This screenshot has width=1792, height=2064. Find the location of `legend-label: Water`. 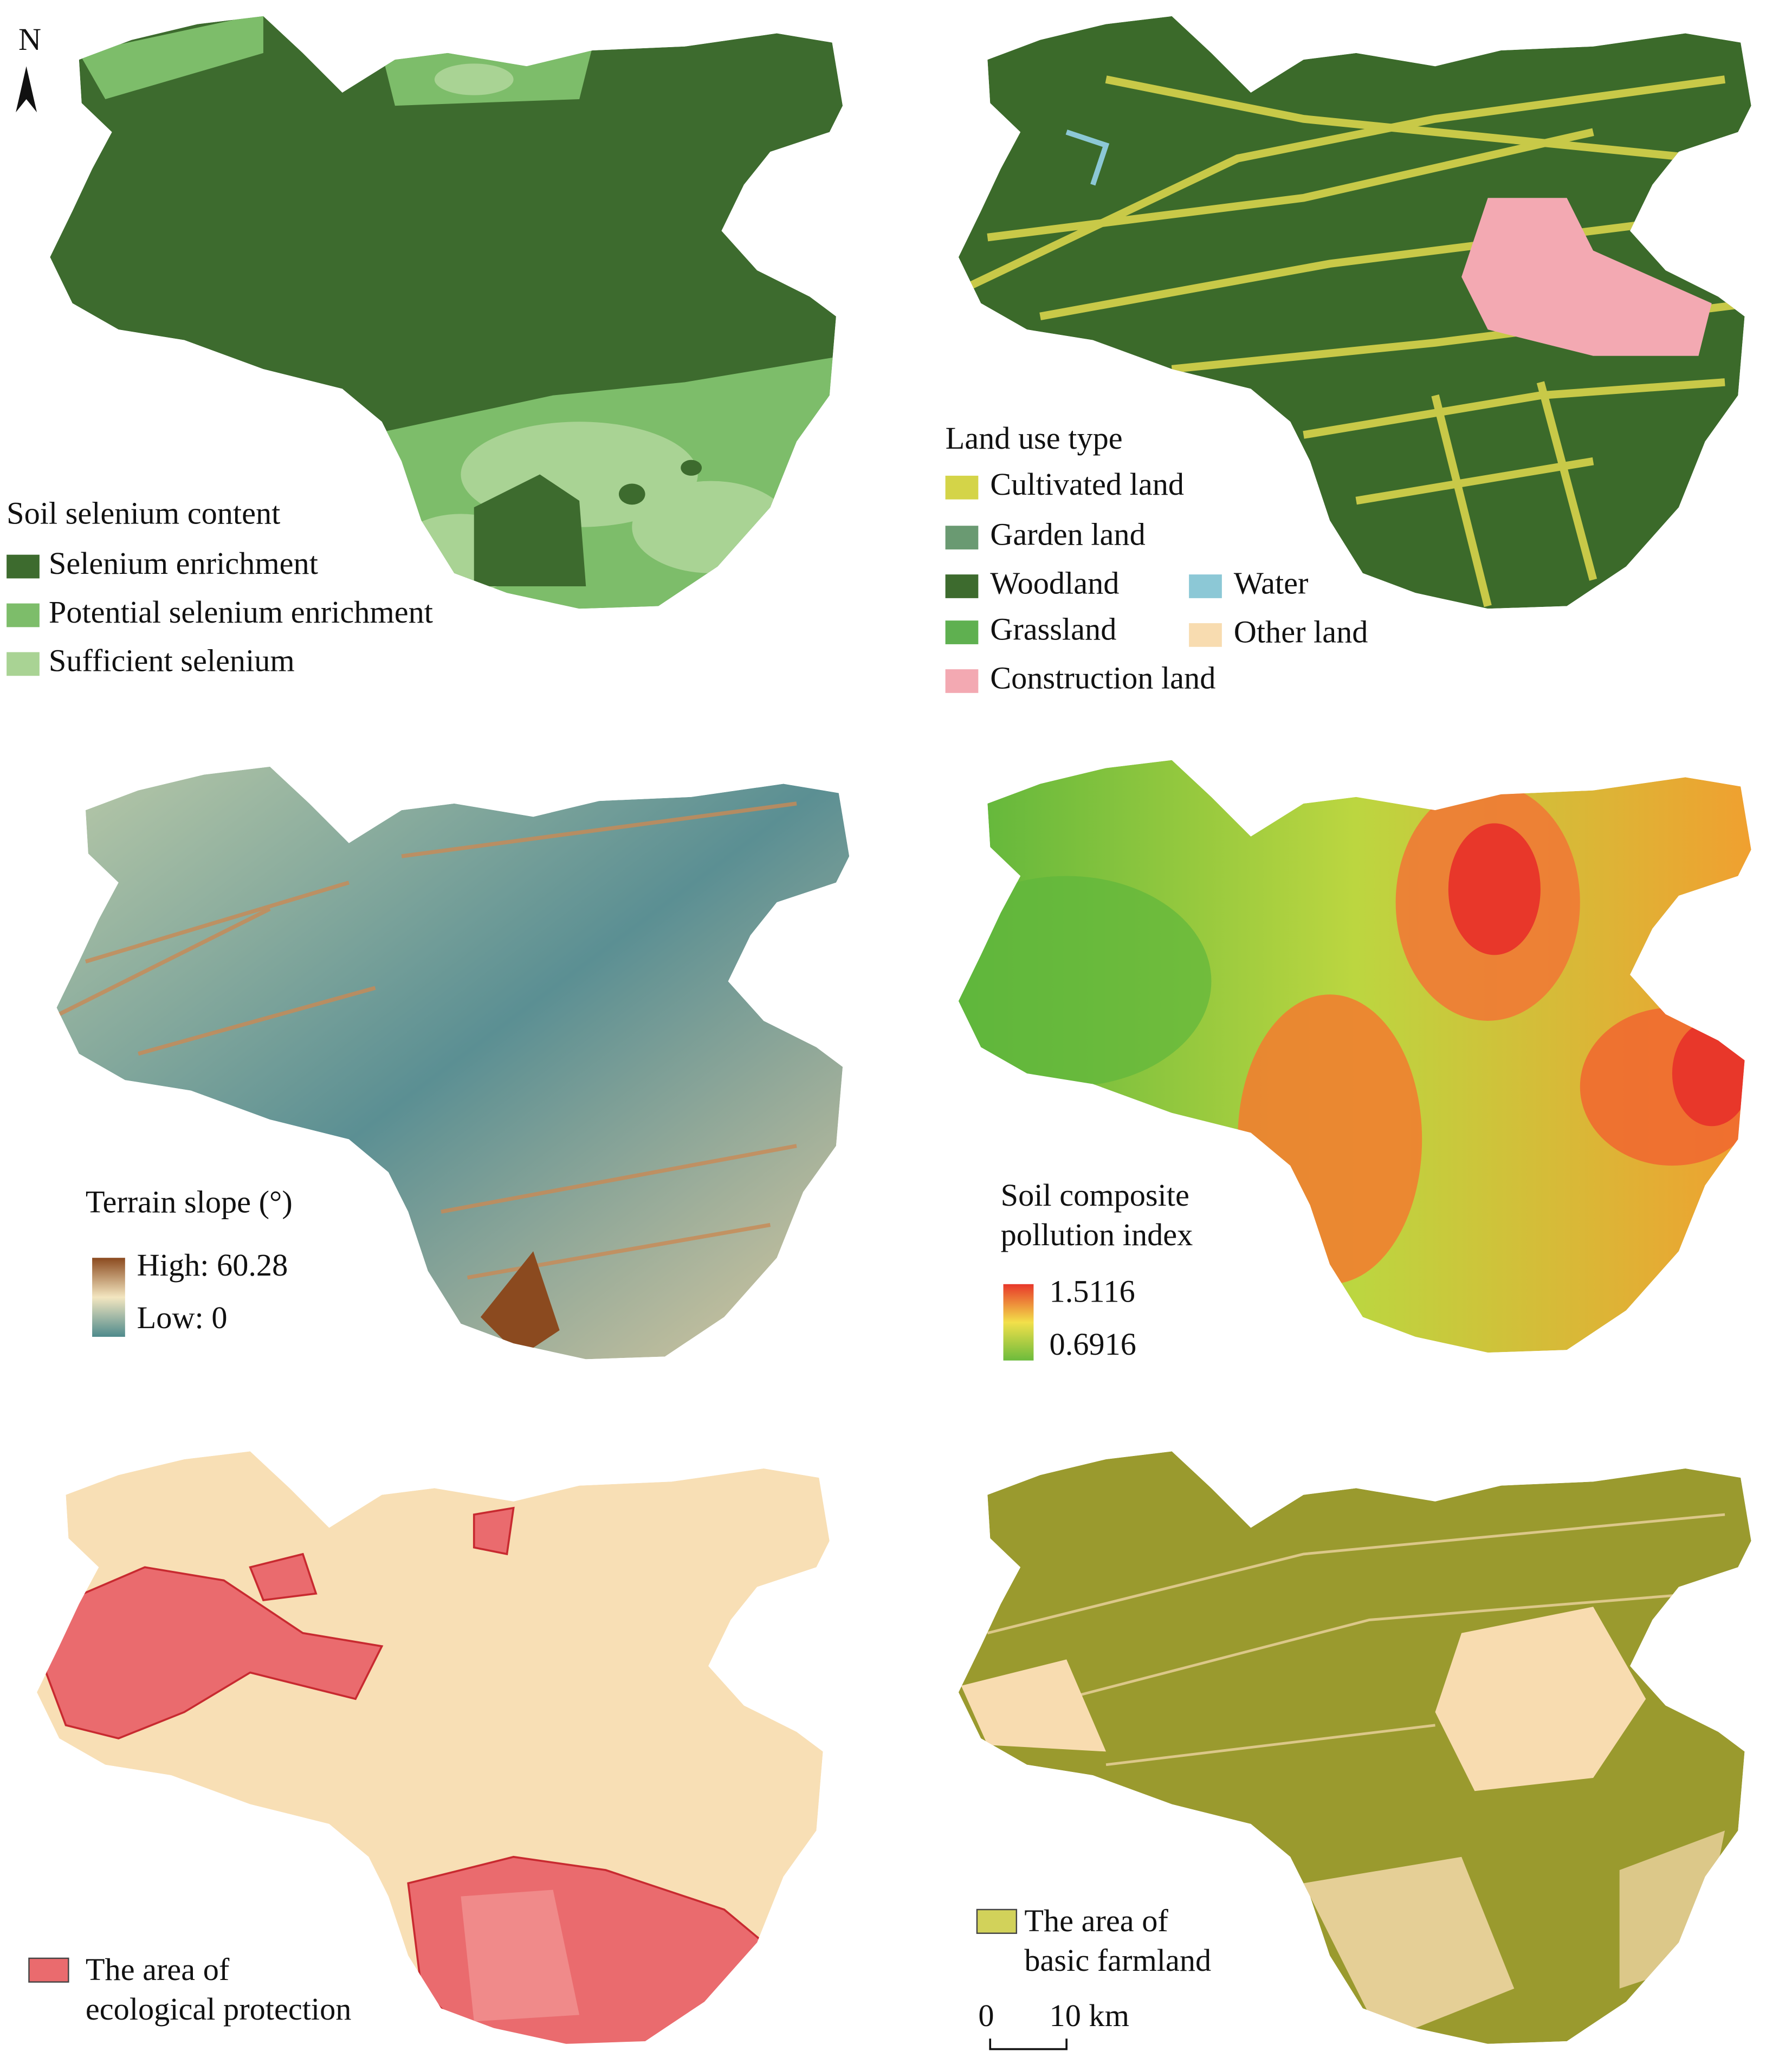

legend-label: Water is located at coordinates (1272, 583).